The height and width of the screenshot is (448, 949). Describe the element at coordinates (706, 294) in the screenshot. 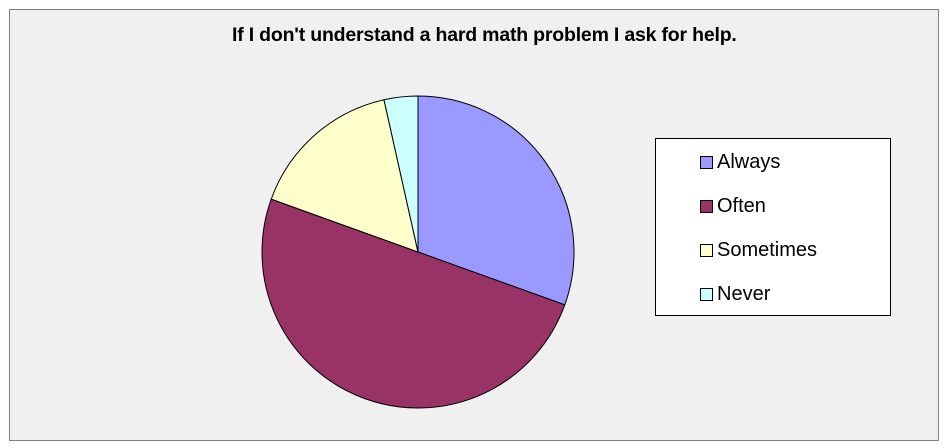

I see `legend-swatch-never` at that location.